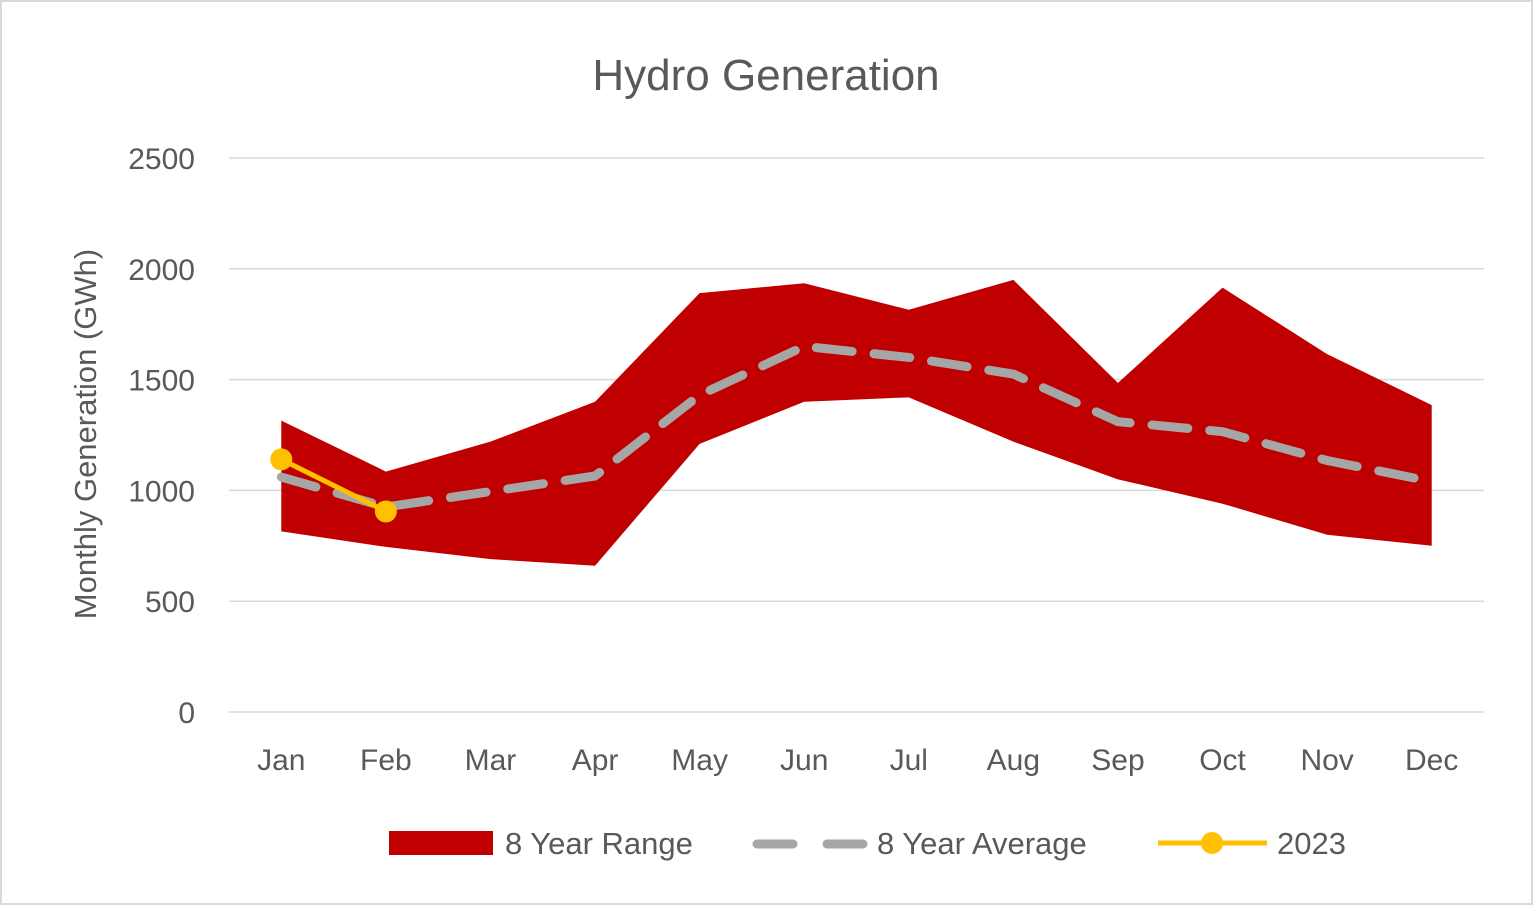 The image size is (1533, 905). I want to click on x-tick-label-mar: Mar, so click(491, 760).